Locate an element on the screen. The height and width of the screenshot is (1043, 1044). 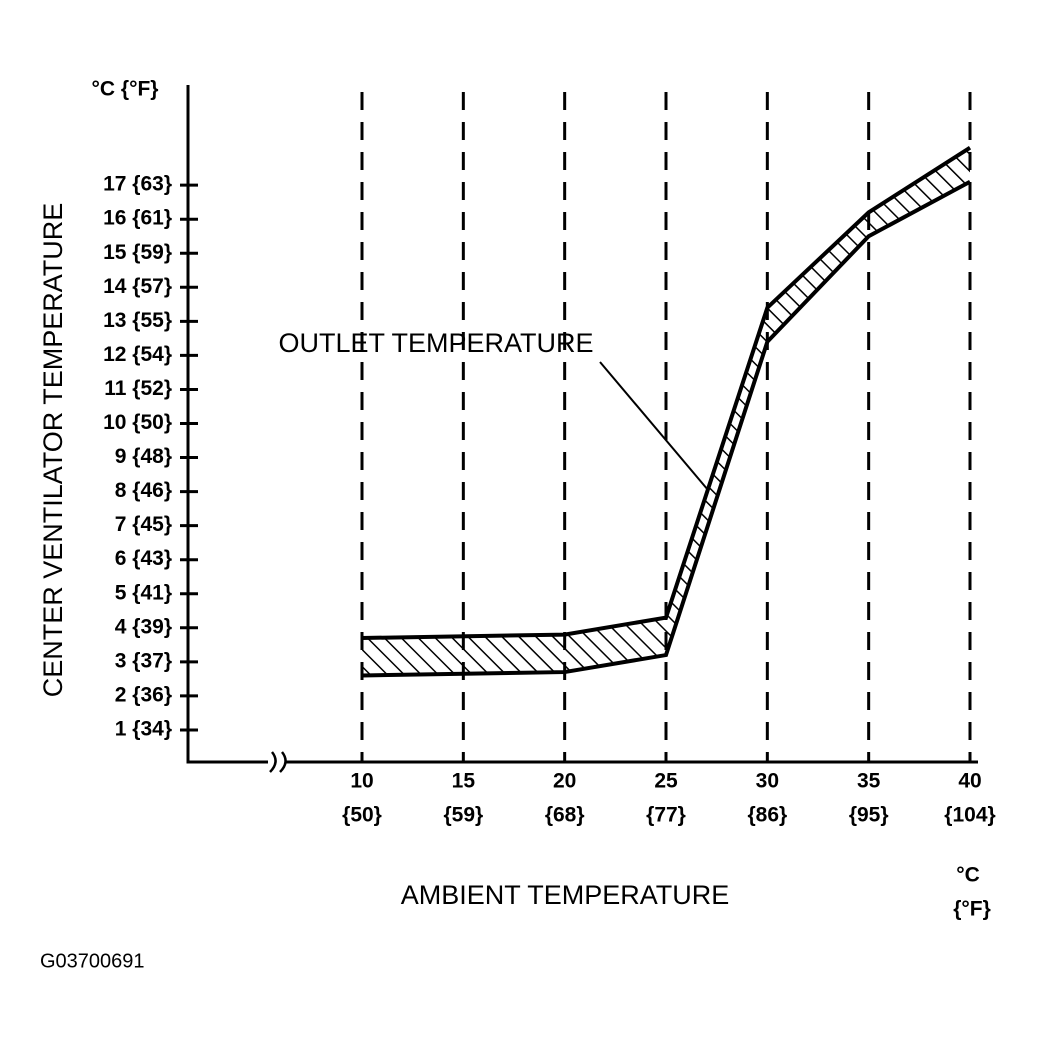
y-tick-label: 17 {63} is located at coordinates (137, 184).